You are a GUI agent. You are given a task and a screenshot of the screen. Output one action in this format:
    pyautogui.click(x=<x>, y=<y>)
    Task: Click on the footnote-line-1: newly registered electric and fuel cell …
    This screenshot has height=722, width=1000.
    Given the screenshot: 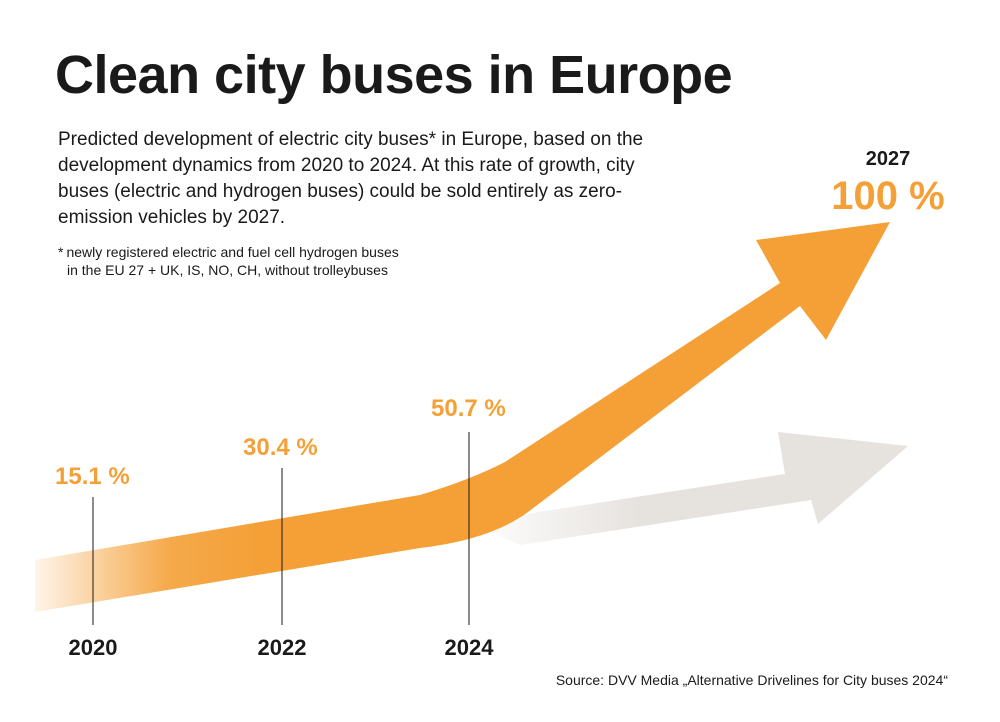 What is the action you would take?
    pyautogui.click(x=232, y=252)
    